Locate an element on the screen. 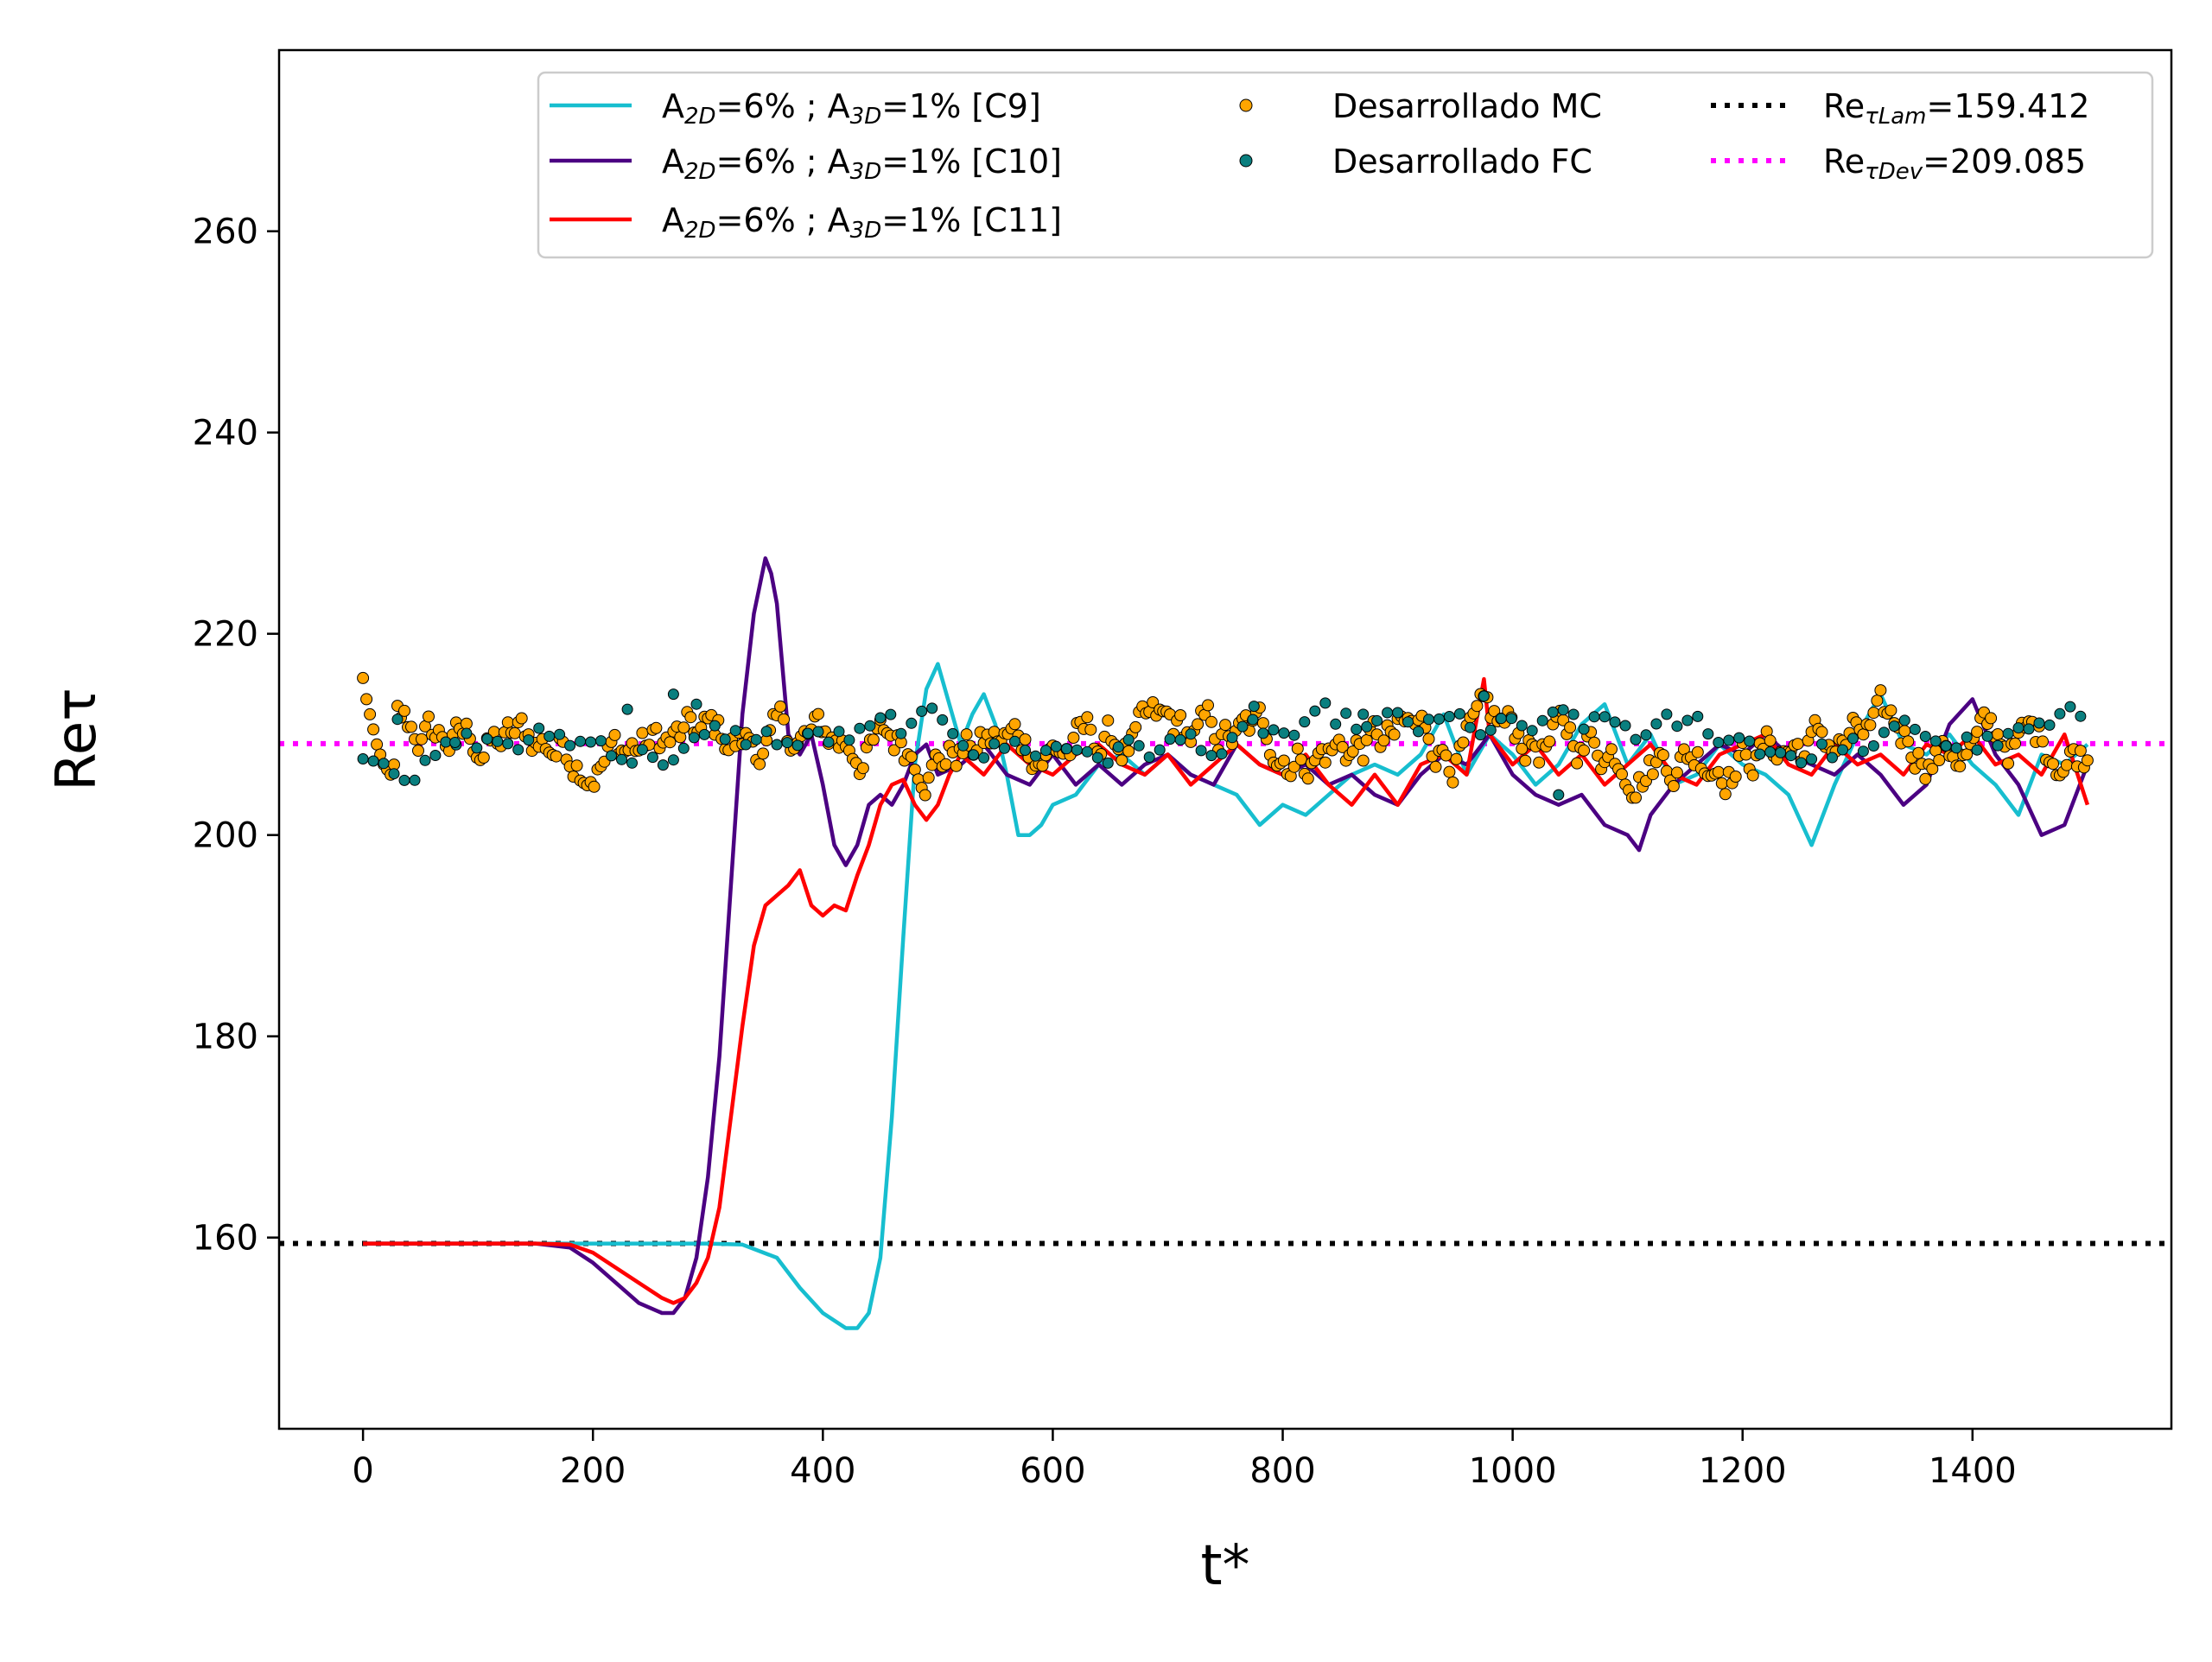  x-axis-title: t* is located at coordinates (1224, 1566).